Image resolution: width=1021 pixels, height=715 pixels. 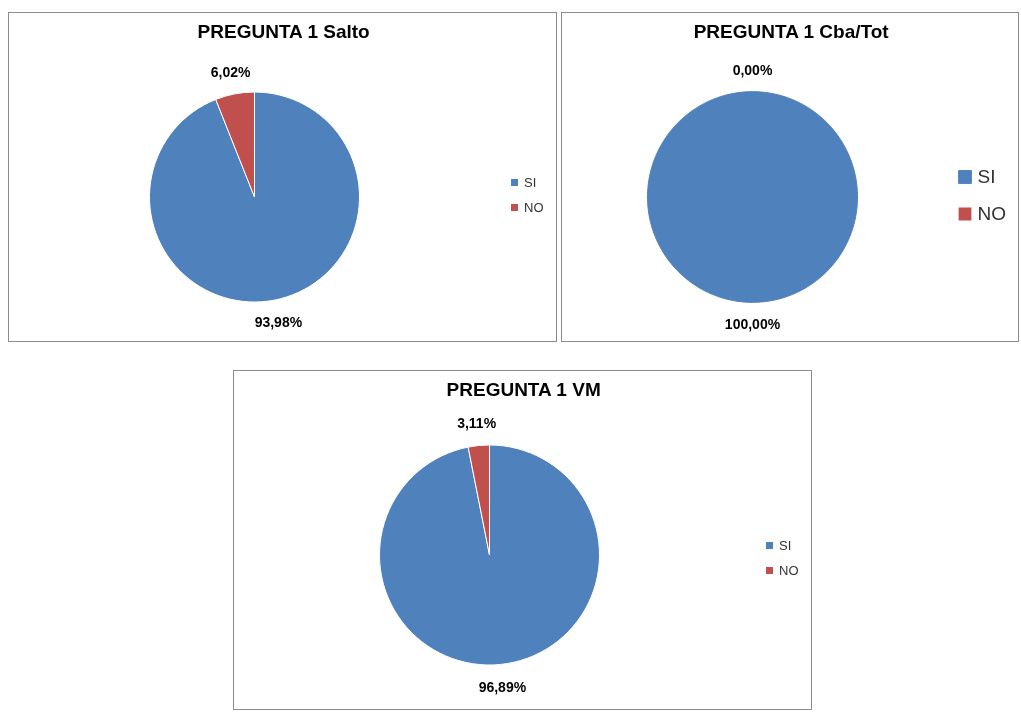 What do you see at coordinates (502, 686) in the screenshot?
I see `data-label: 96,89%` at bounding box center [502, 686].